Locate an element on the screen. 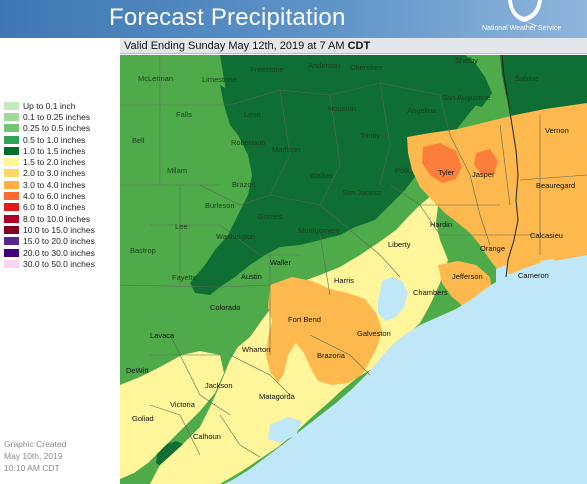 The image size is (587, 484). county-label-san-jacinto: San Jacinto is located at coordinates (361, 192).